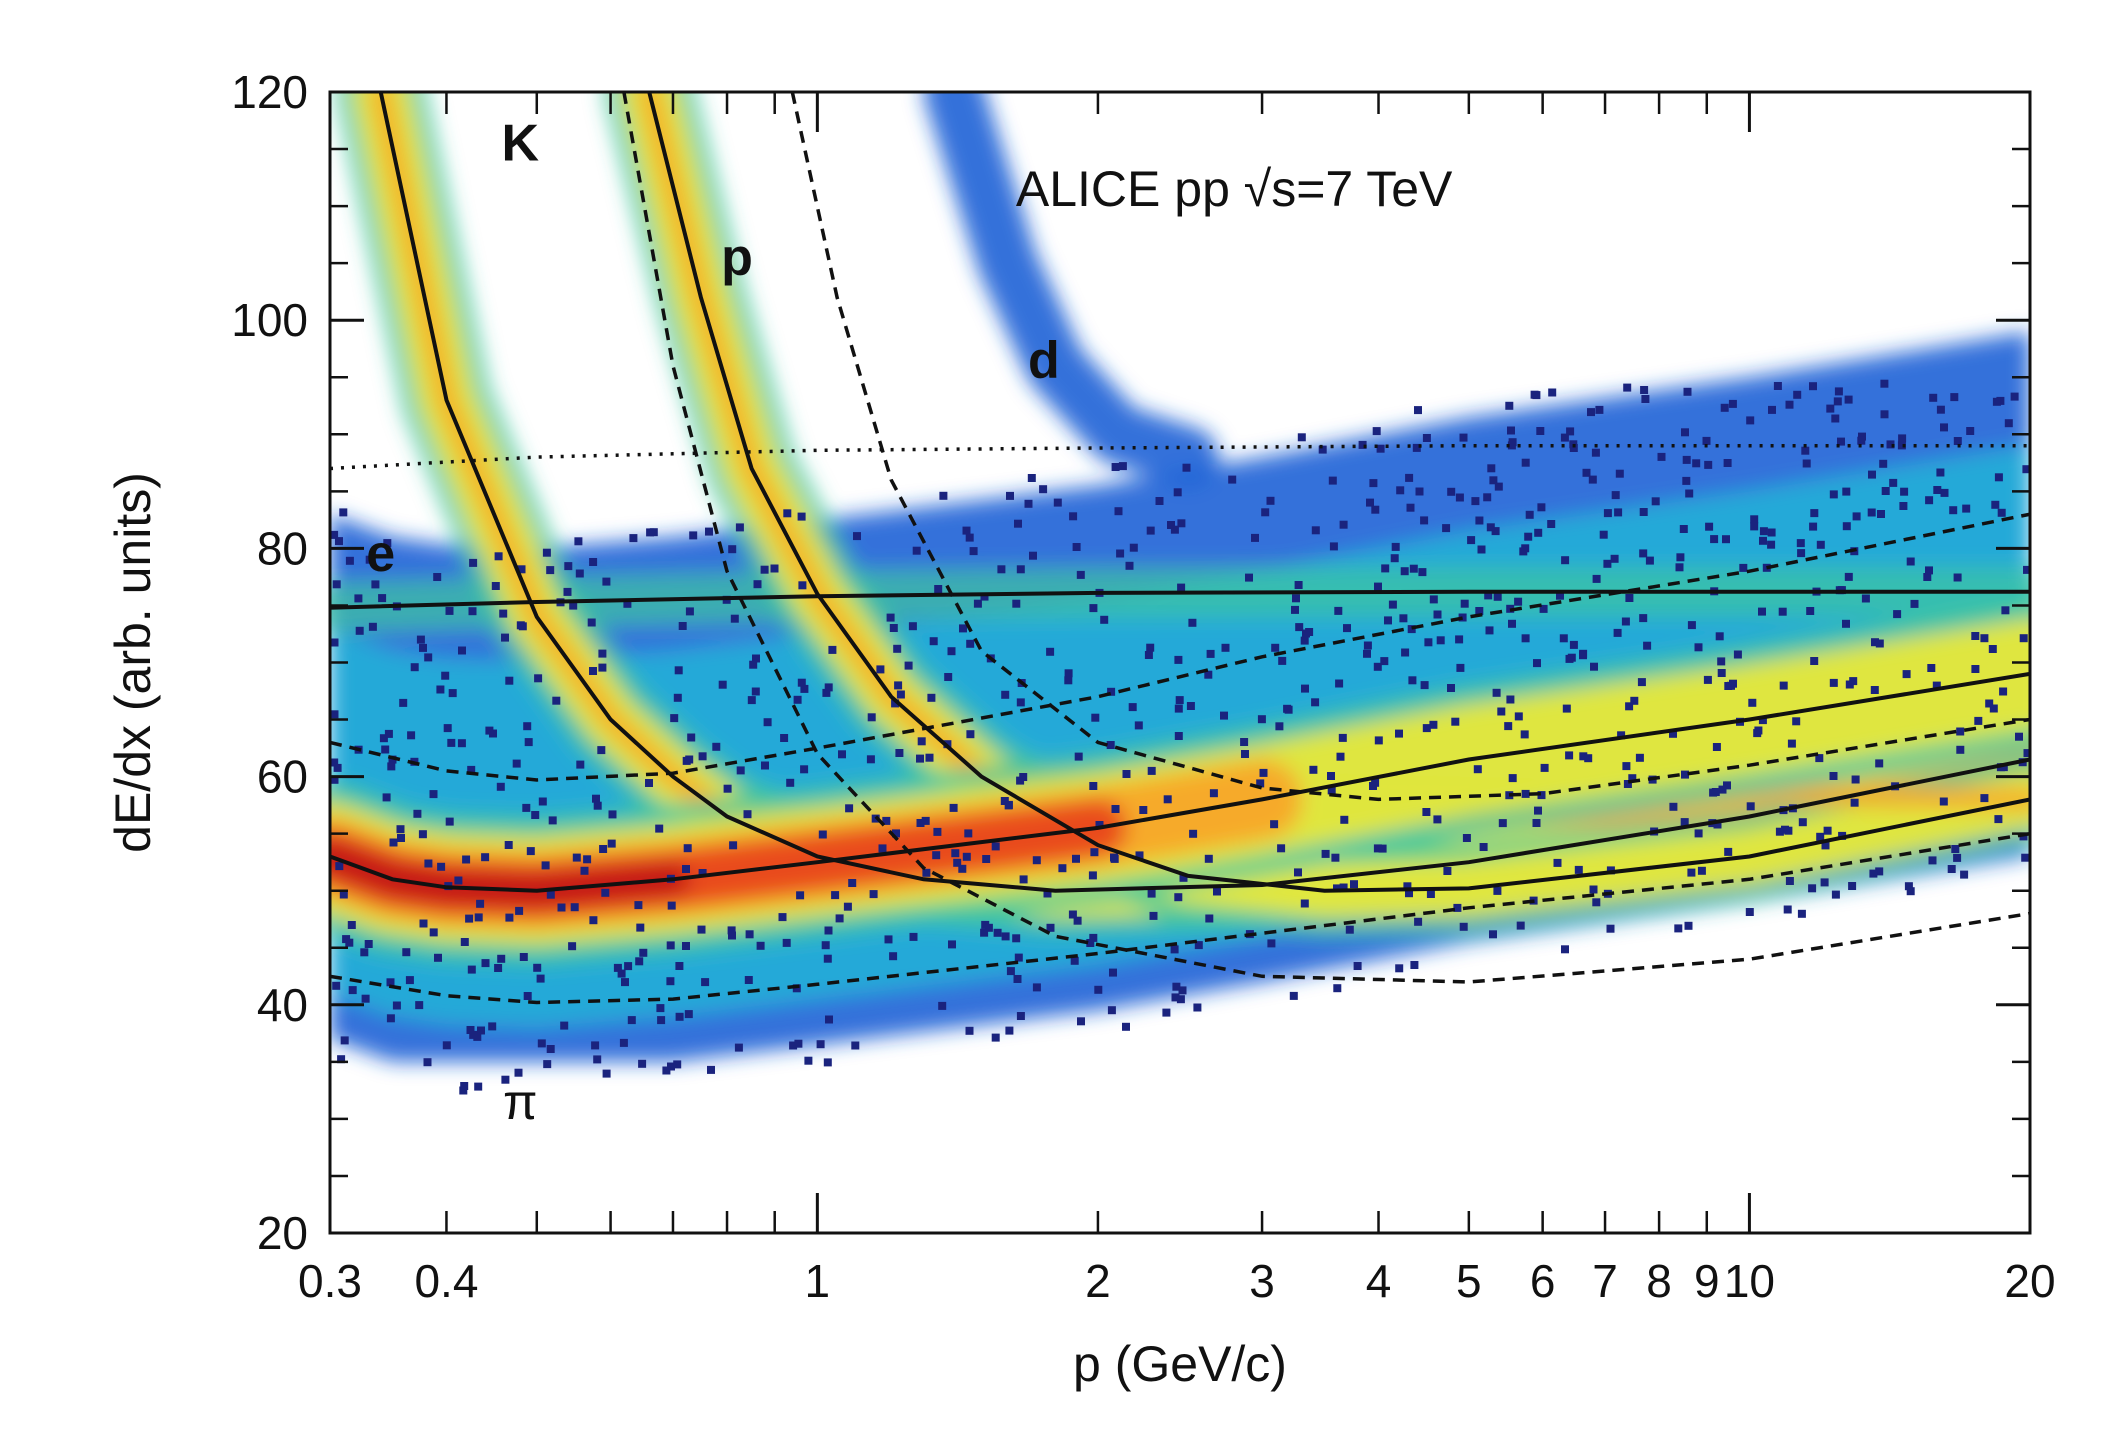 The width and height of the screenshot is (2118, 1434). Describe the element at coordinates (1707, 1281) in the screenshot. I see `x-tick-label: 9` at that location.